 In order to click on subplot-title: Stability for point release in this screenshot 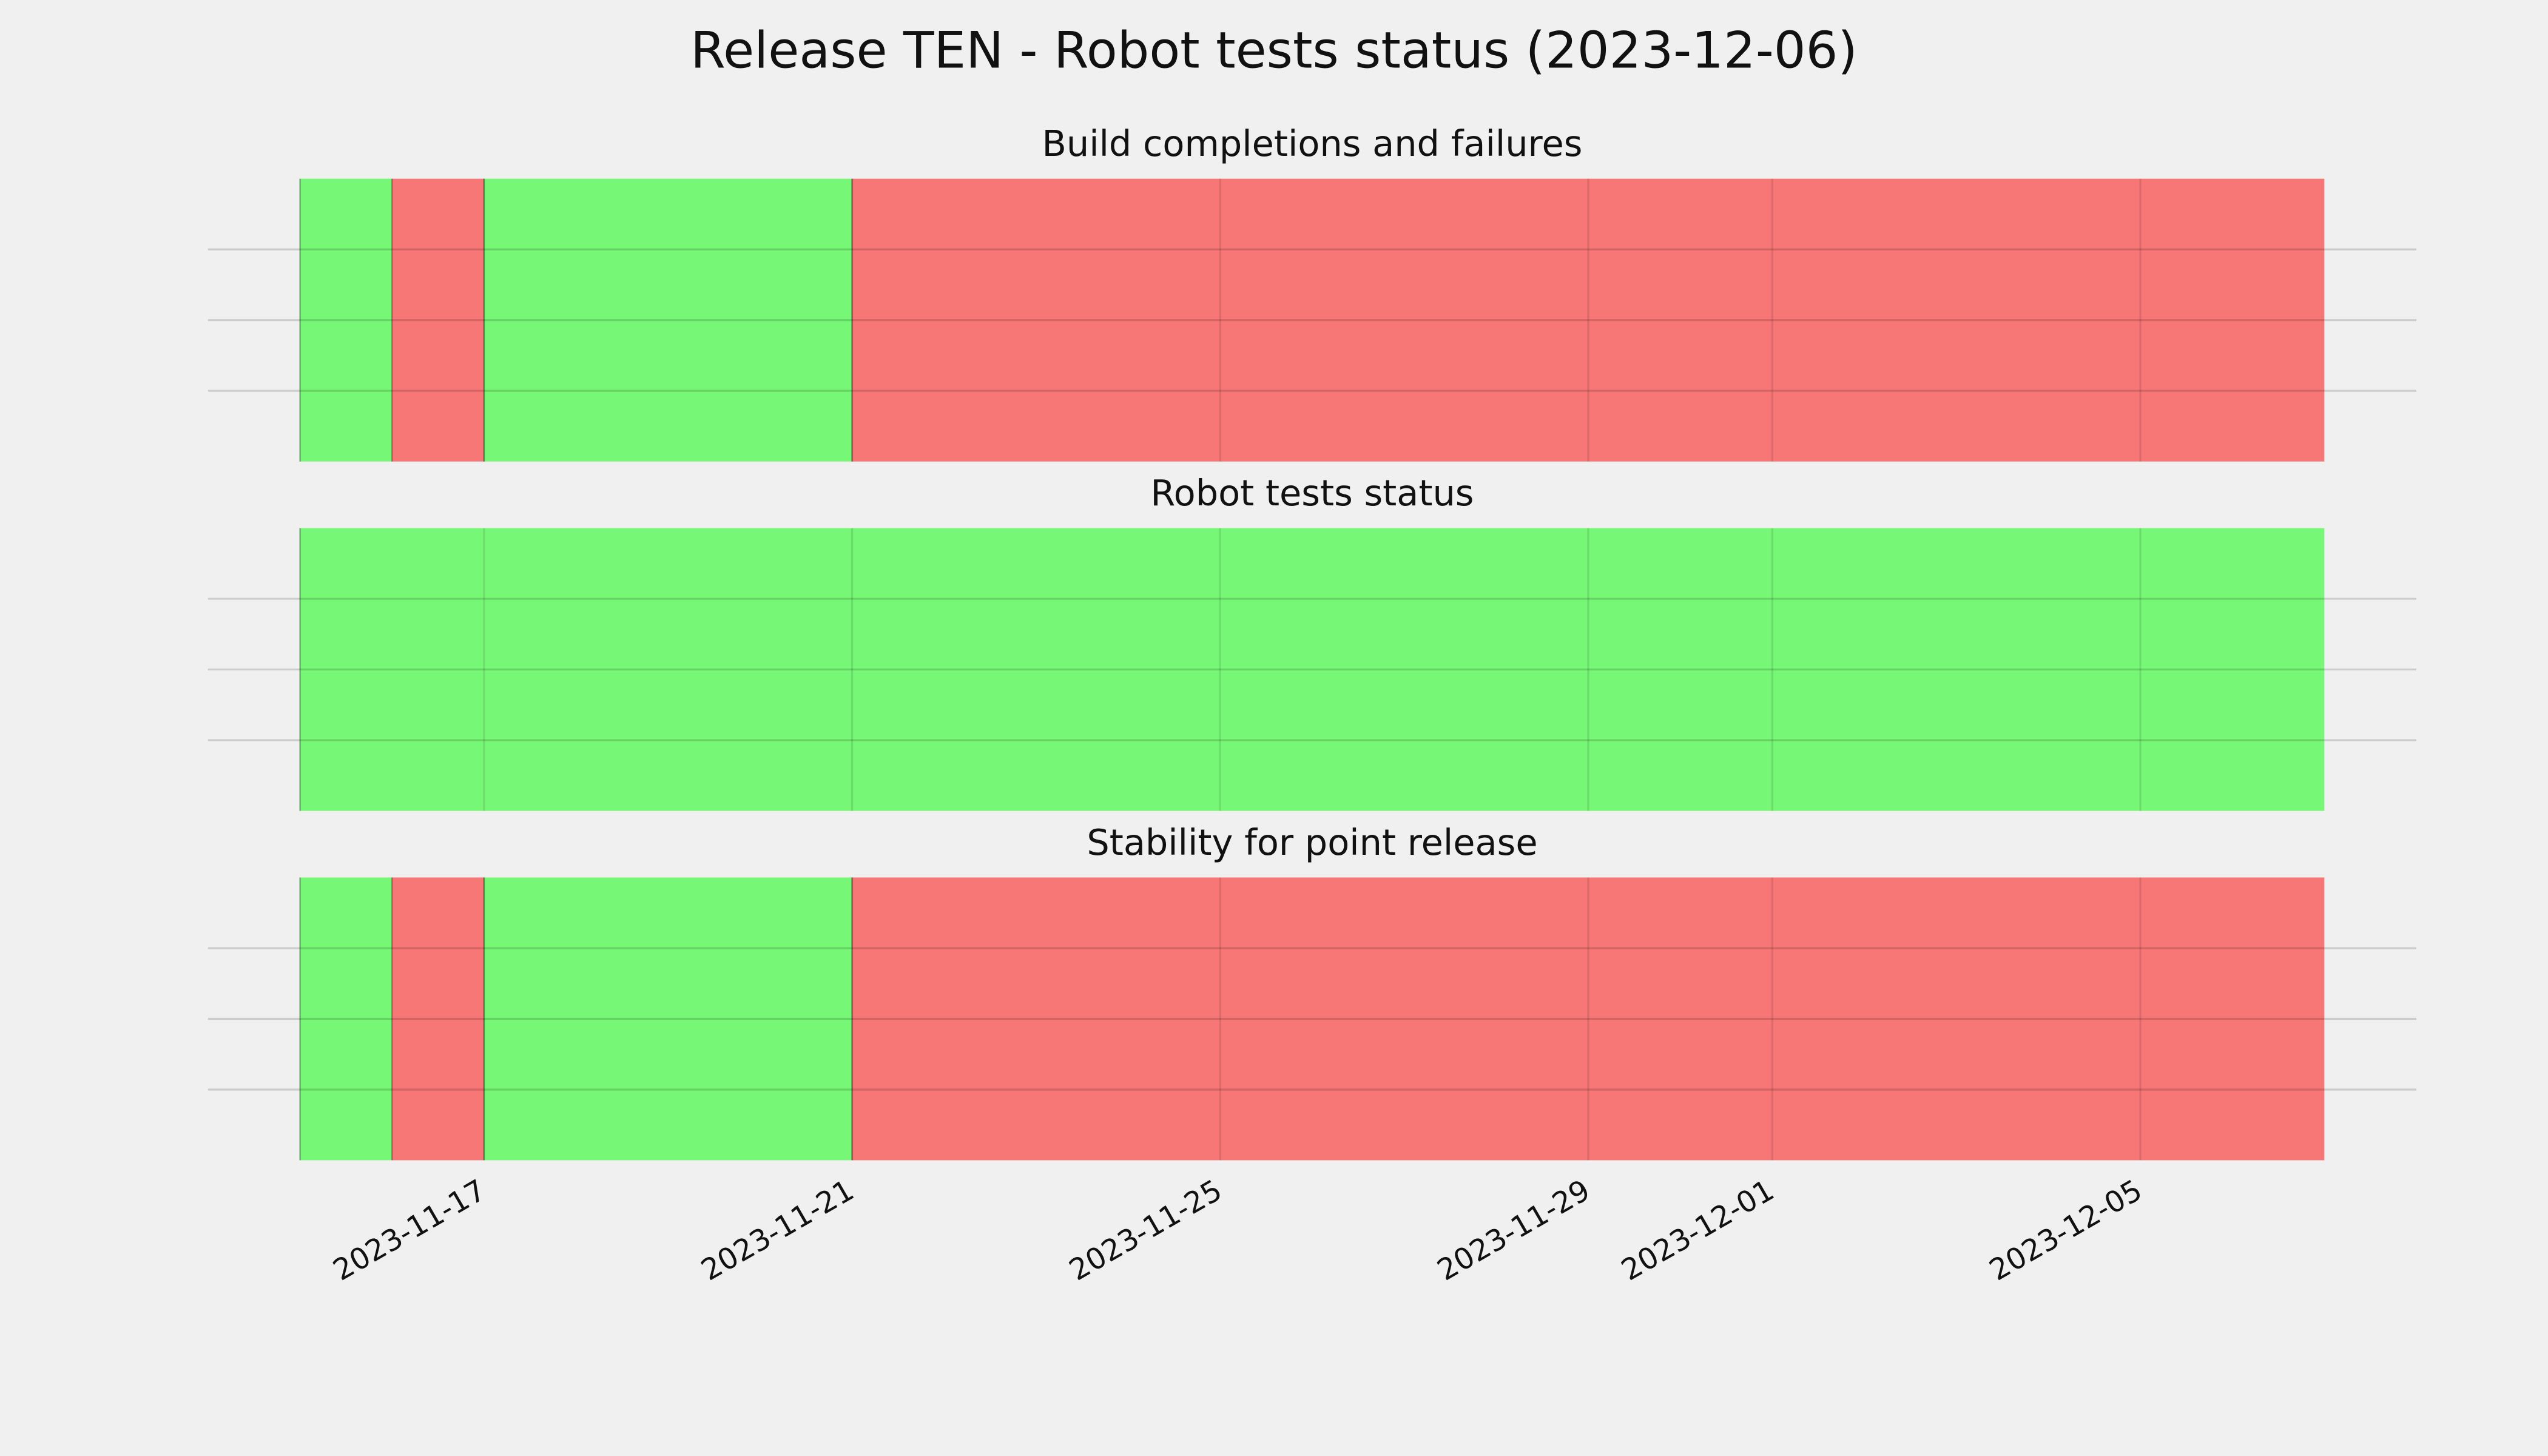, I will do `click(1312, 842)`.